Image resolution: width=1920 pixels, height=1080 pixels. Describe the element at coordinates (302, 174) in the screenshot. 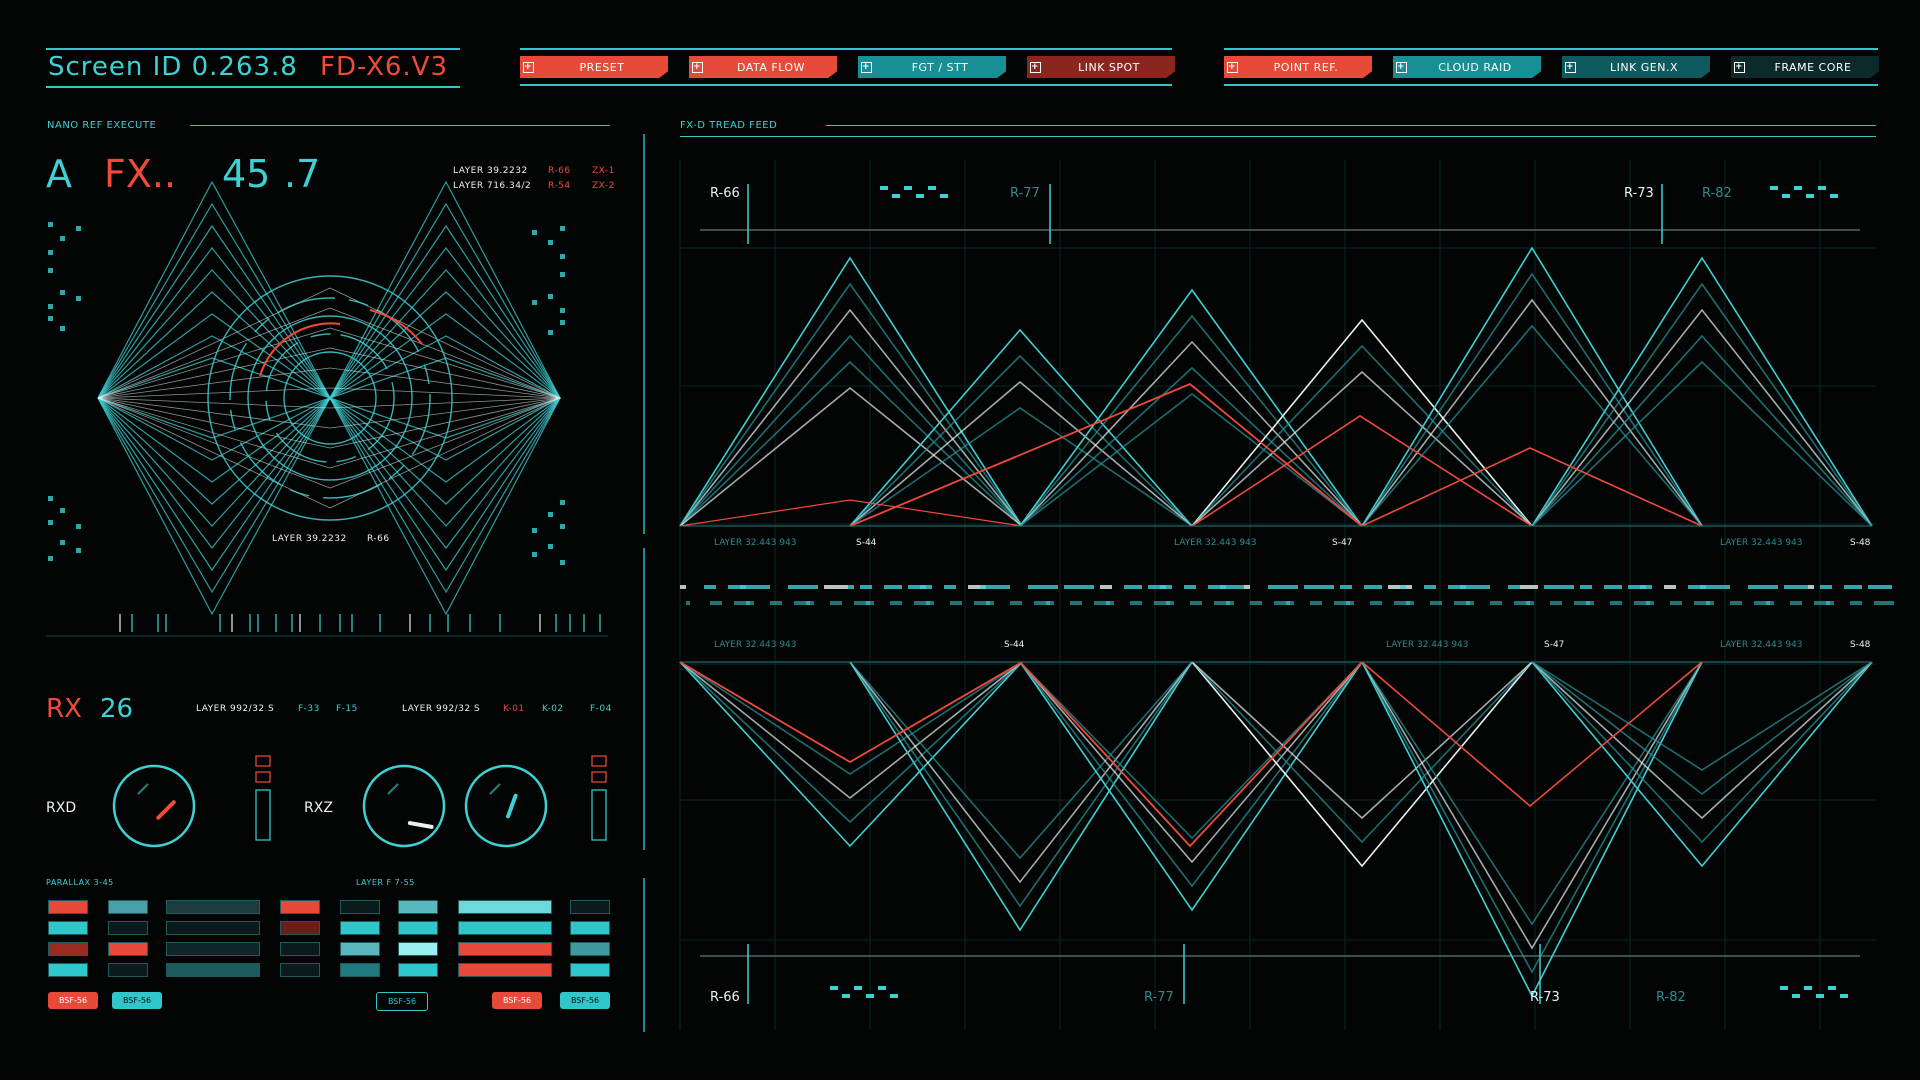

I see `readout-num-fraction: .7` at that location.